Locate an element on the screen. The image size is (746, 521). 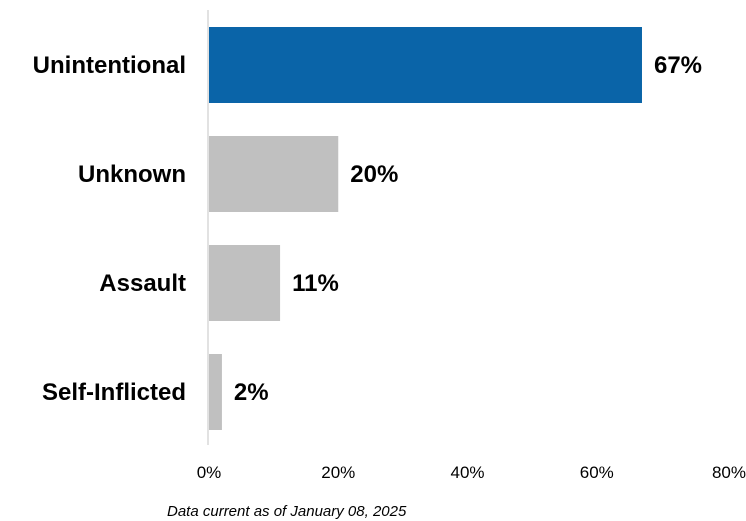
category-label: Unknown is located at coordinates (132, 174).